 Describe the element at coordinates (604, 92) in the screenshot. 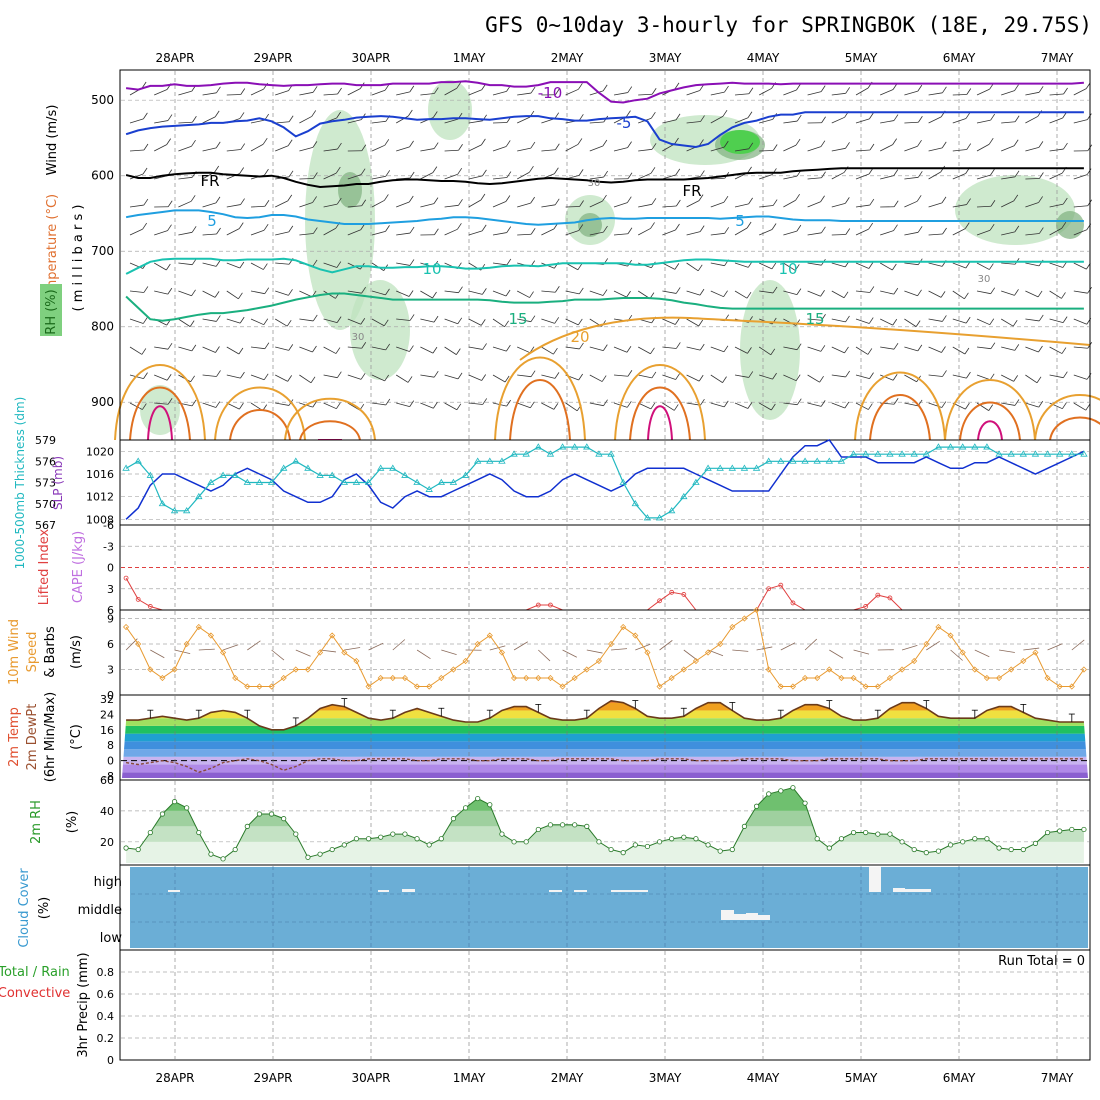

I see `temp-contour--10` at that location.